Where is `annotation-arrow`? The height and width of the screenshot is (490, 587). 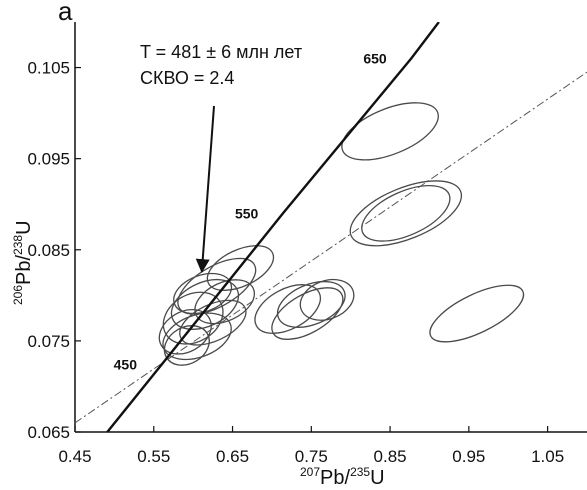
annotation-arrow is located at coordinates (205, 189).